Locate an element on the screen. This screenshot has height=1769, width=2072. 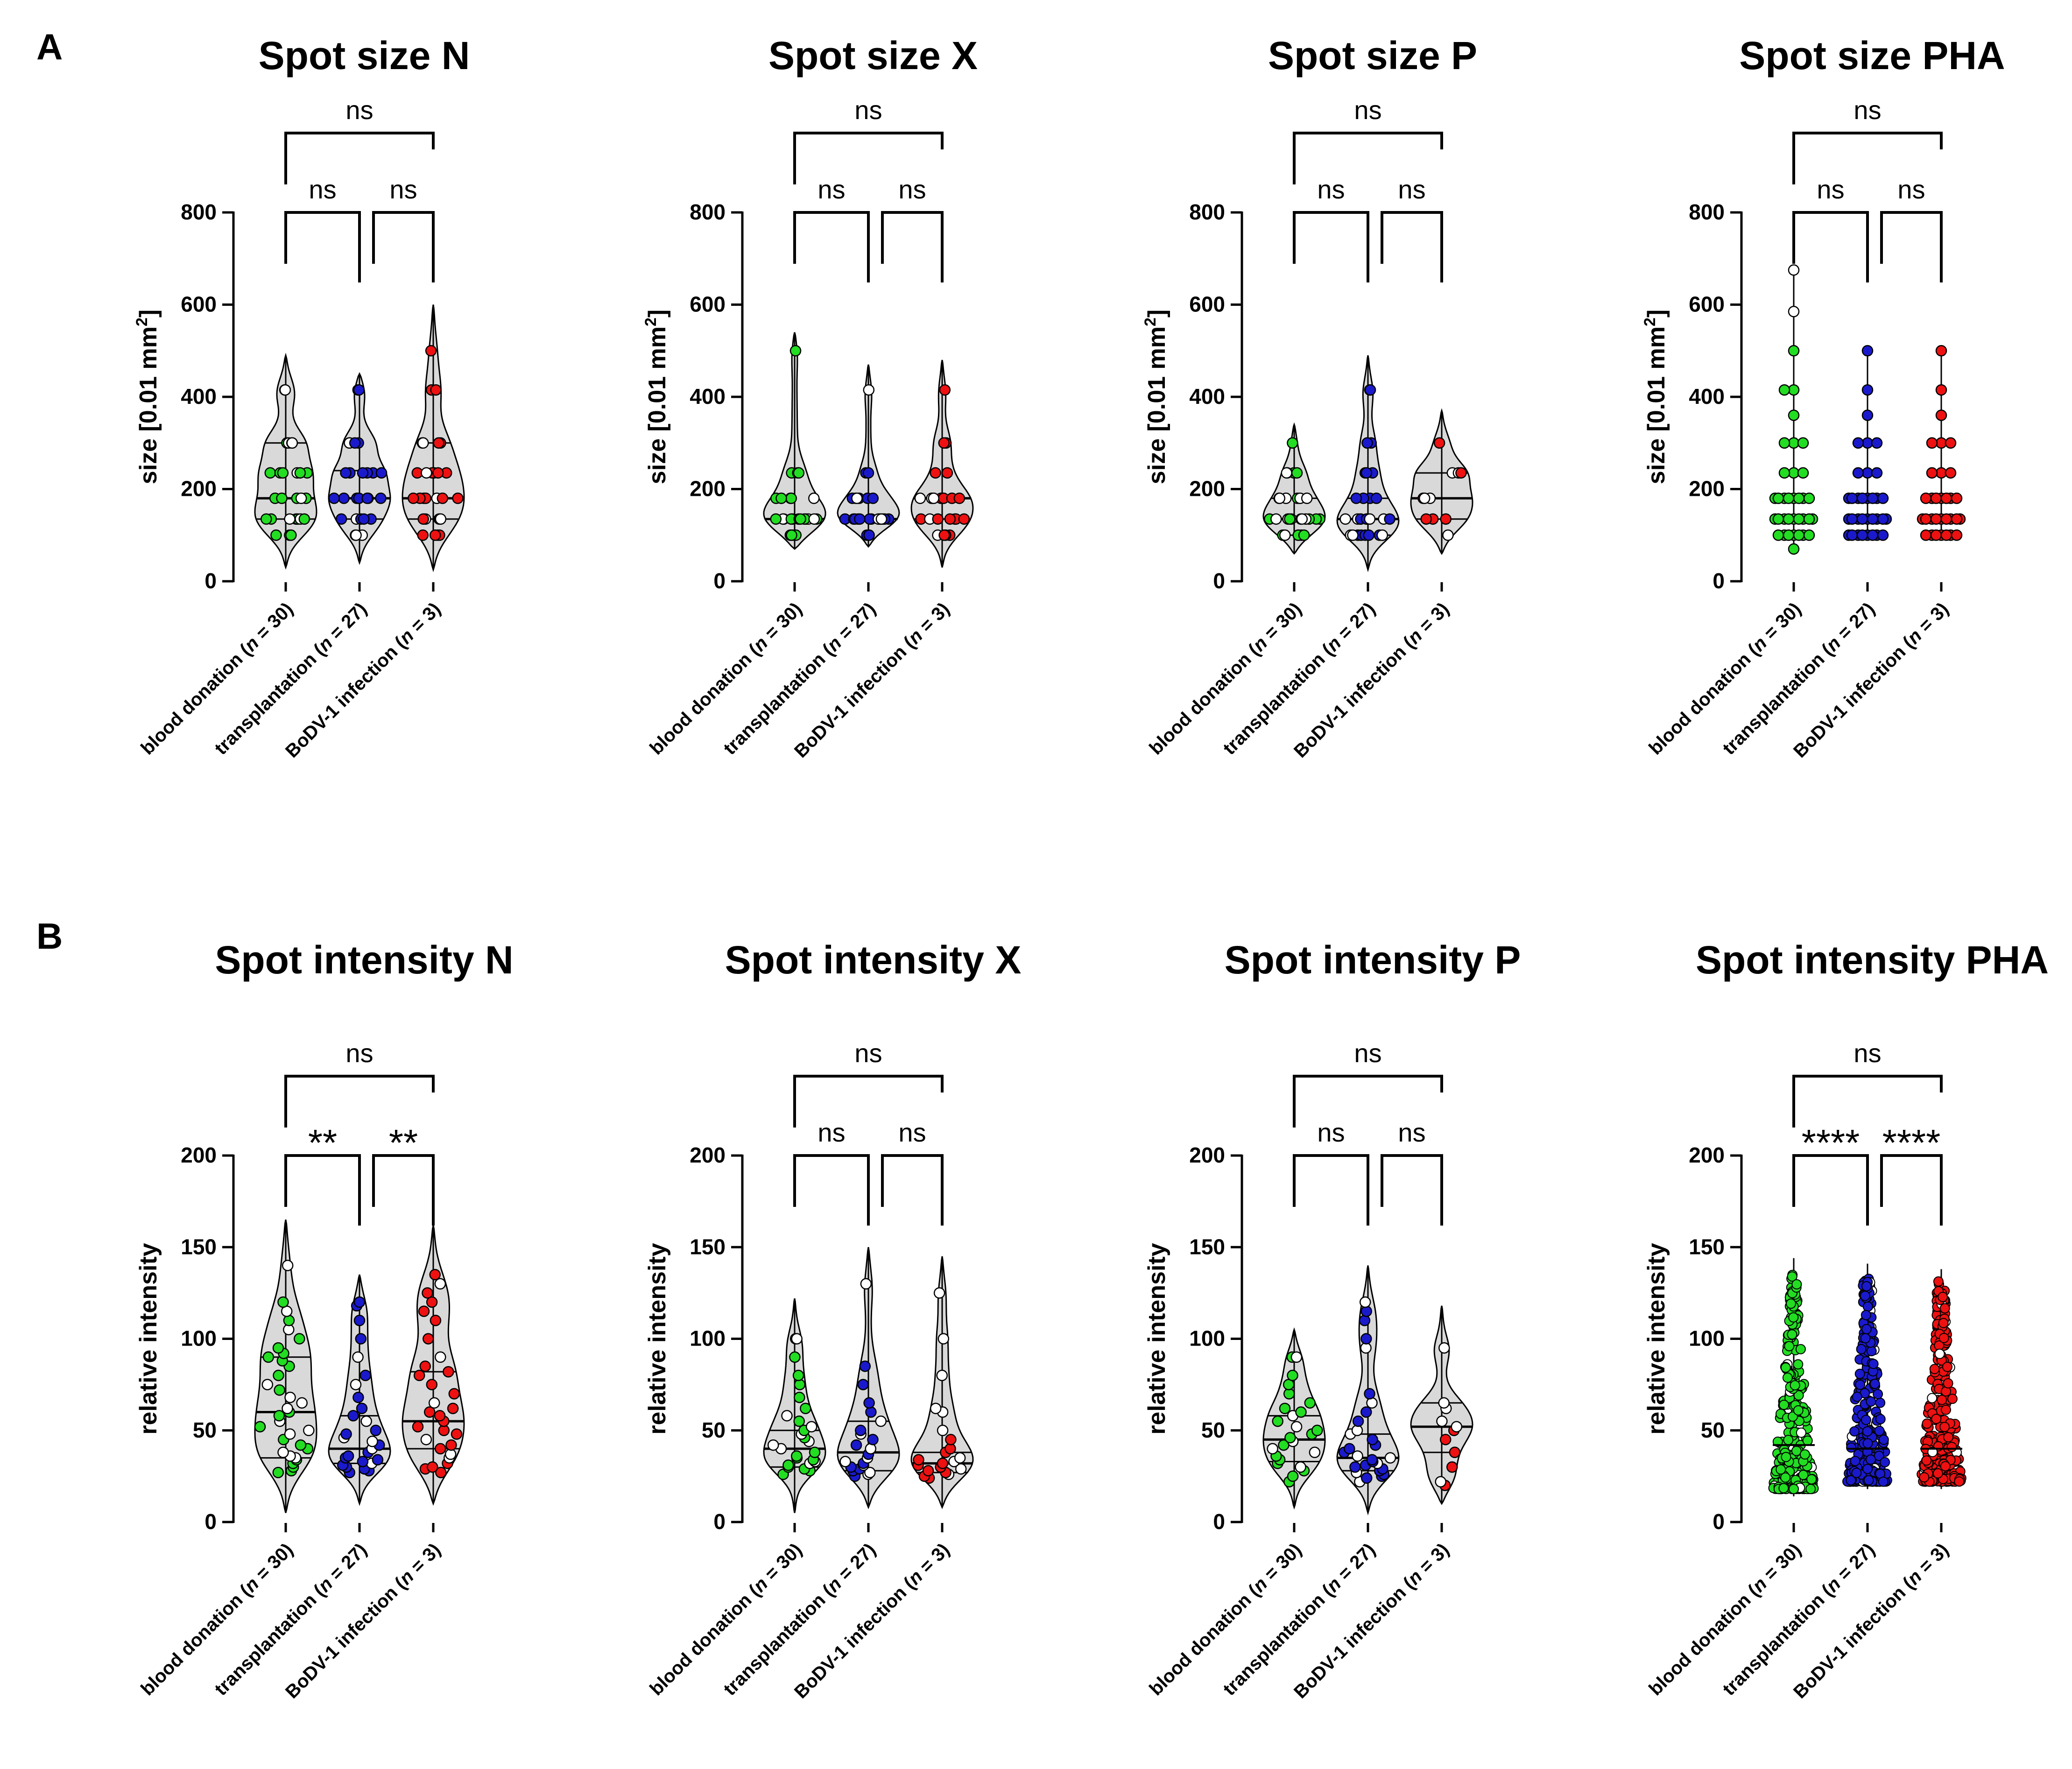
x-tick-label: transplantation (n = 27) is located at coordinates (799, 679).